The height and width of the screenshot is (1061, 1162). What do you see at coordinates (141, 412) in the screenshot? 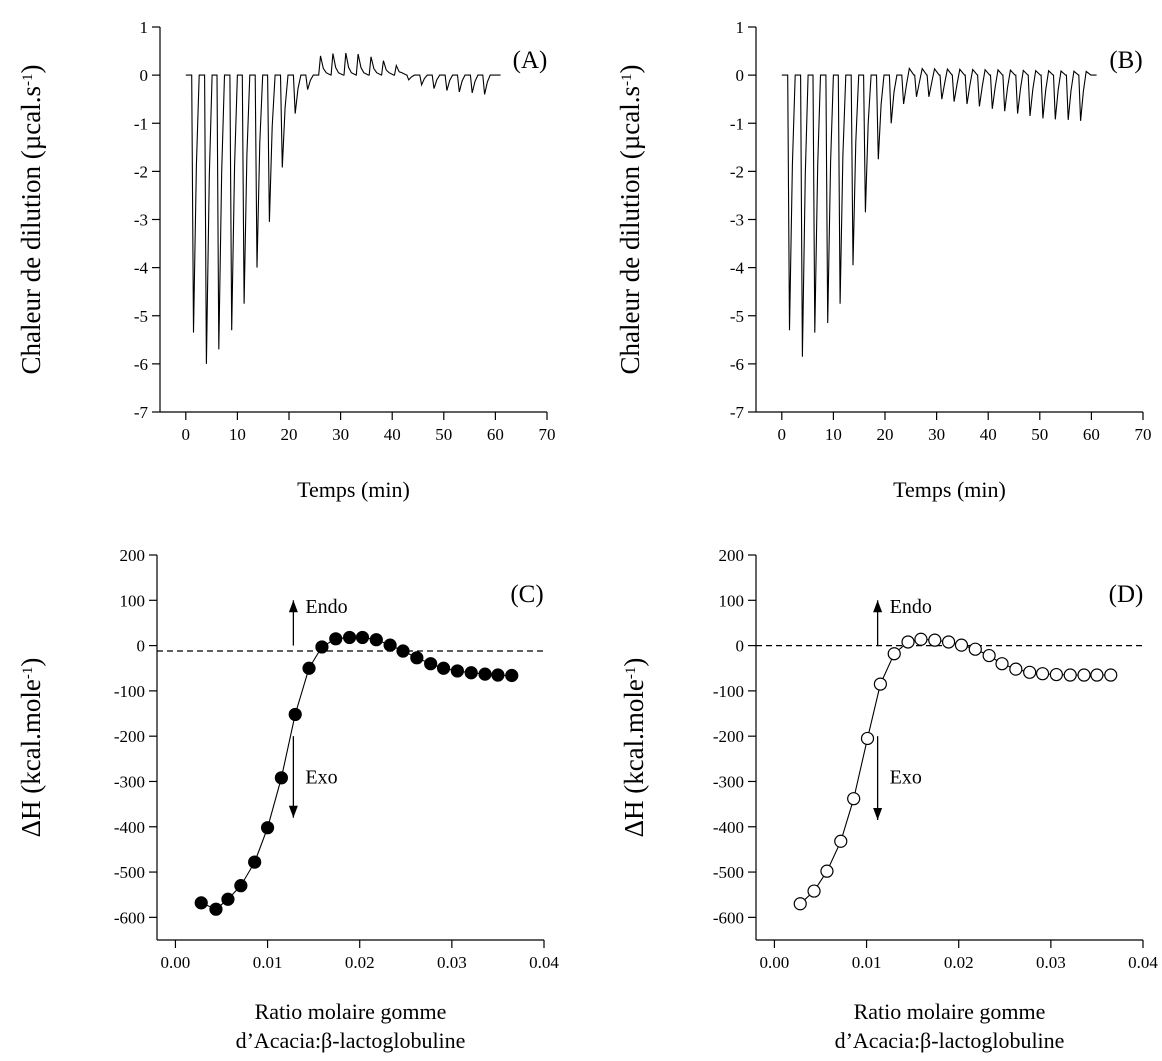
I see `y-tick-label: -7` at bounding box center [141, 412].